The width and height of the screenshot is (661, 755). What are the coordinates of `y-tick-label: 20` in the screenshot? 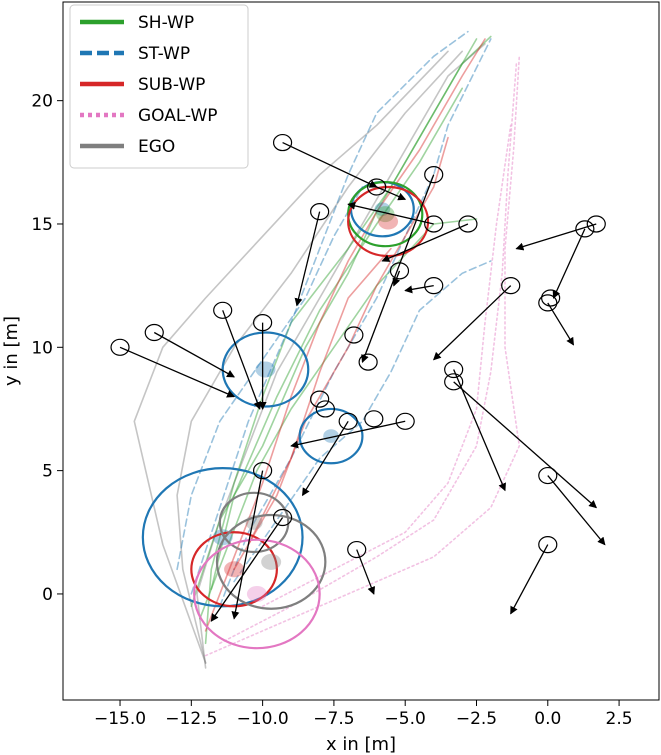 It's located at (42, 102).